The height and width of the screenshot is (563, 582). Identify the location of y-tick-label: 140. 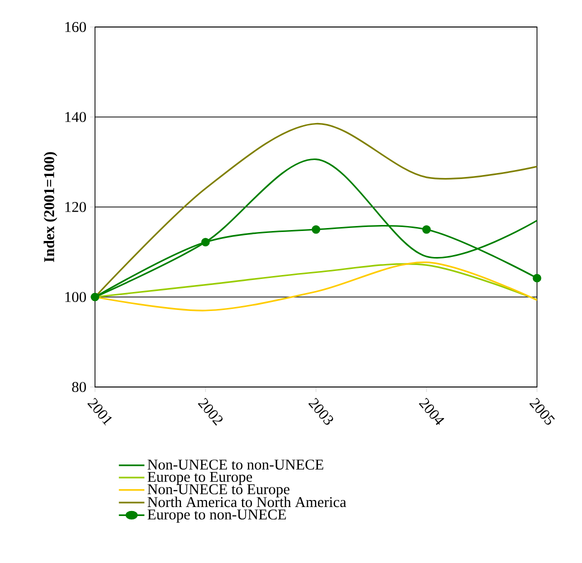
(75, 117).